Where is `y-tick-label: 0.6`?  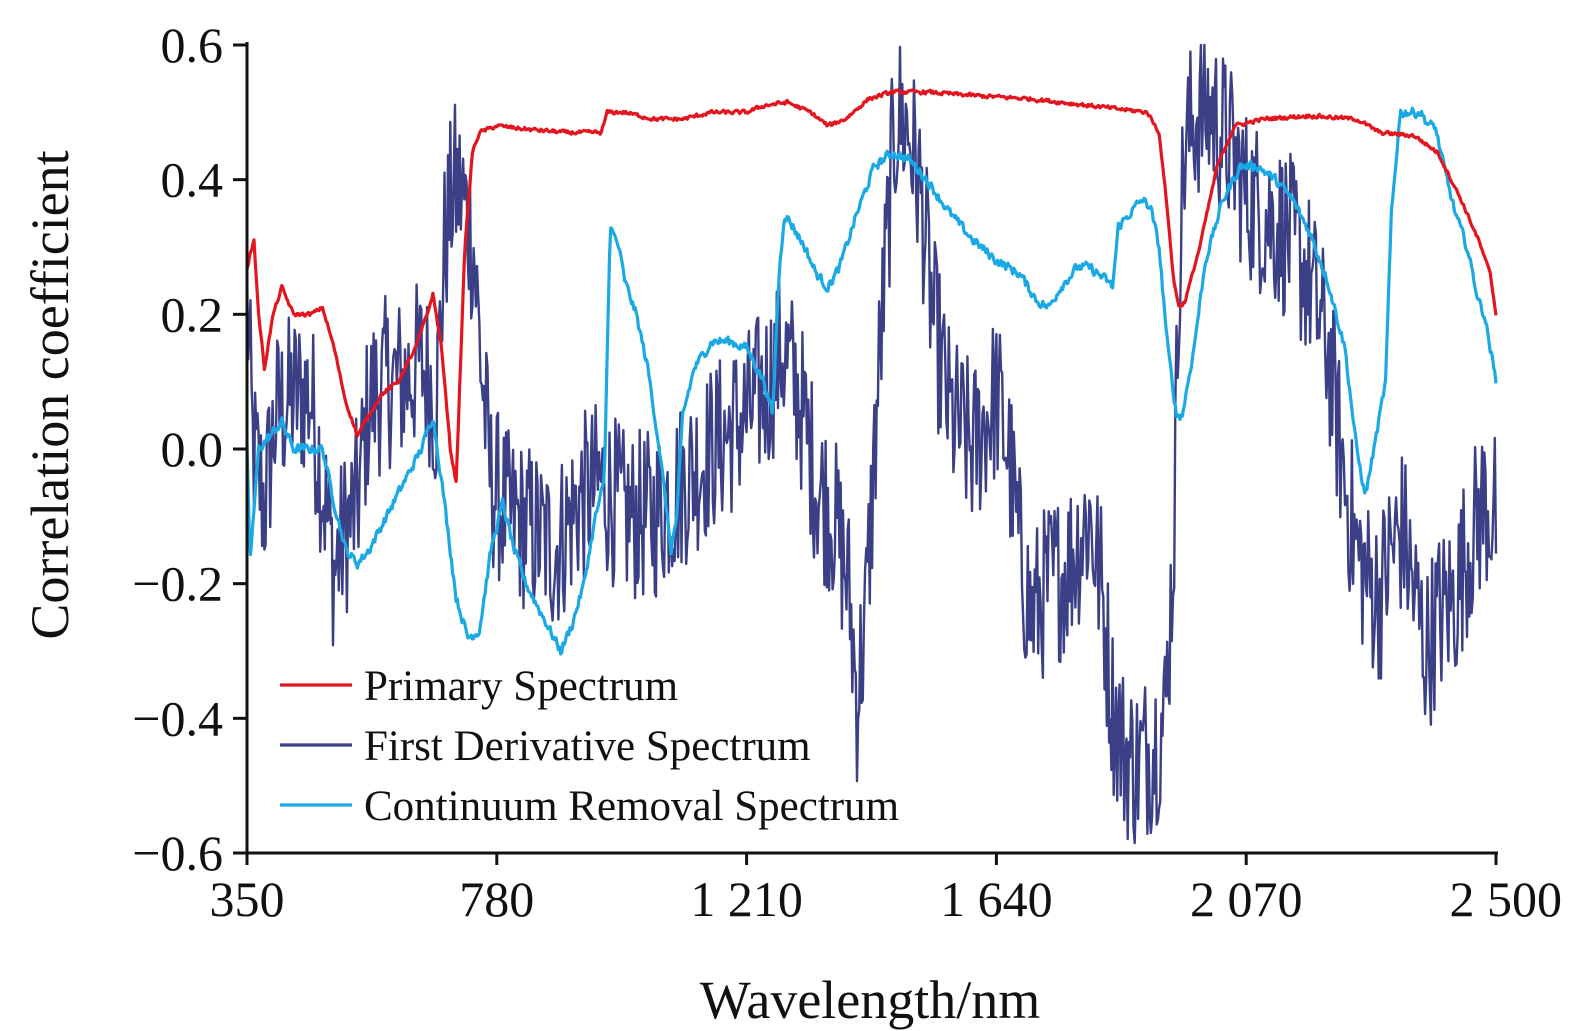 y-tick-label: 0.6 is located at coordinates (192, 45).